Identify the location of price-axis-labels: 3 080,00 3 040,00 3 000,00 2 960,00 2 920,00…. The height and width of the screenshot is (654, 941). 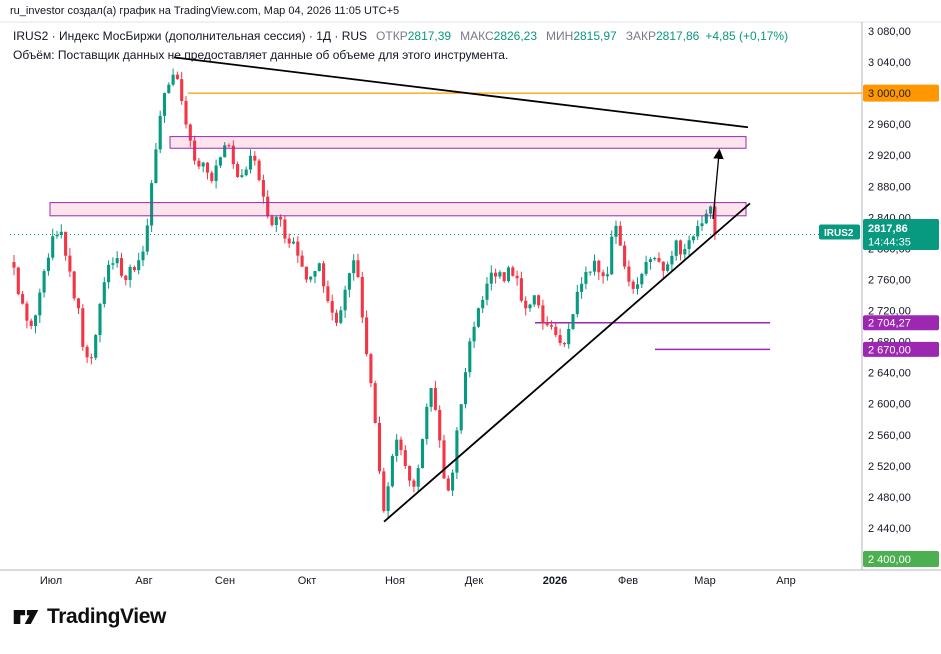
(889, 296).